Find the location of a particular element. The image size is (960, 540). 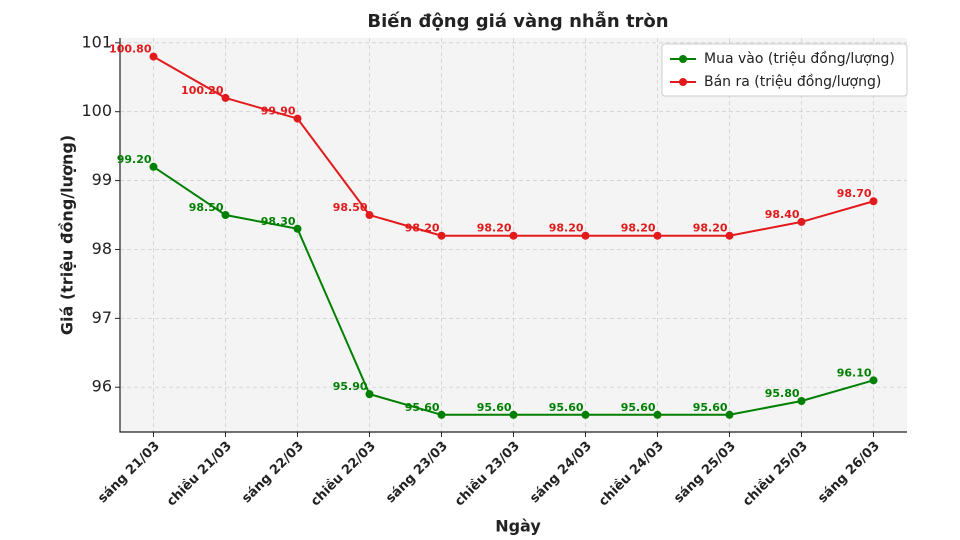

y-tick-label: 96 is located at coordinates (102, 386).